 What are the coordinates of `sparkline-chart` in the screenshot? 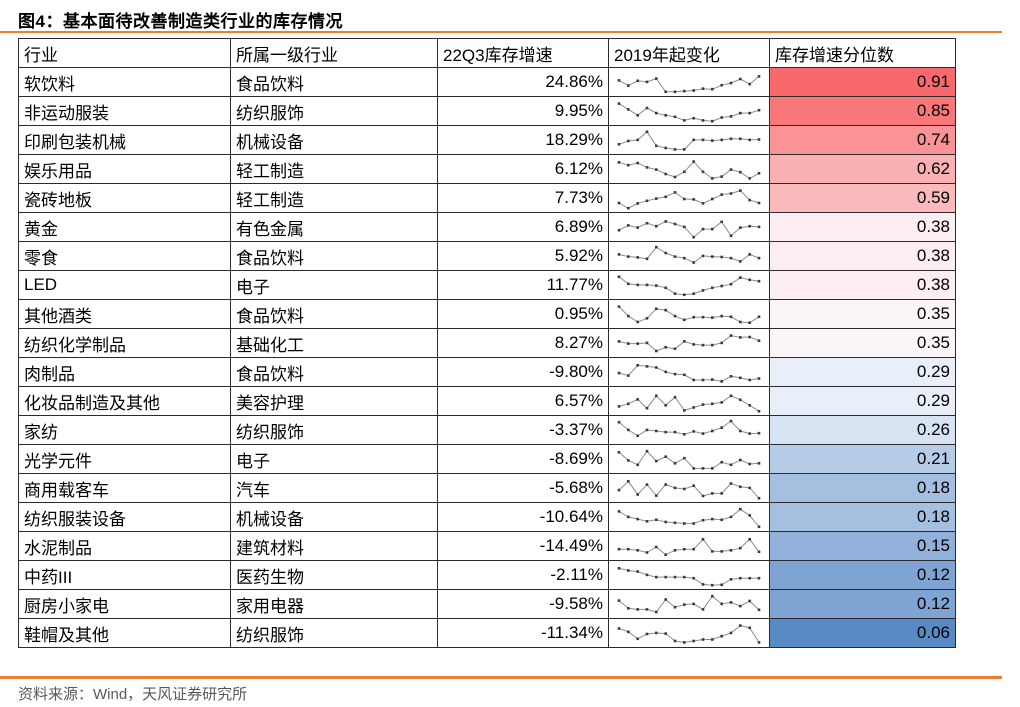 It's located at (689, 517).